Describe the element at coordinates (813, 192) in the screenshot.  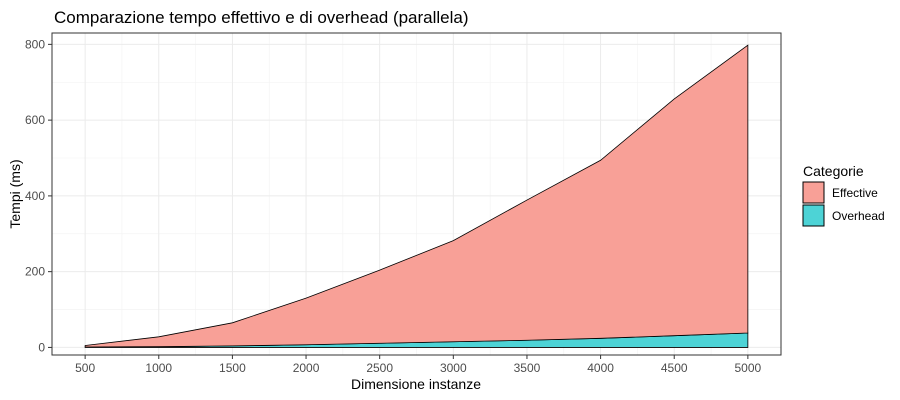
I see `legend-swatch-effective` at that location.